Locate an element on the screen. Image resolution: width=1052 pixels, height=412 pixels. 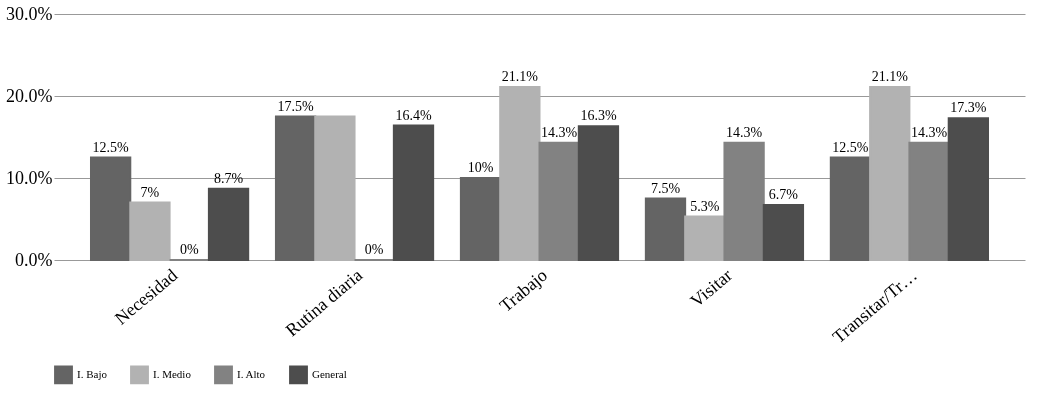
legend-label: I. Bajo is located at coordinates (92, 373).